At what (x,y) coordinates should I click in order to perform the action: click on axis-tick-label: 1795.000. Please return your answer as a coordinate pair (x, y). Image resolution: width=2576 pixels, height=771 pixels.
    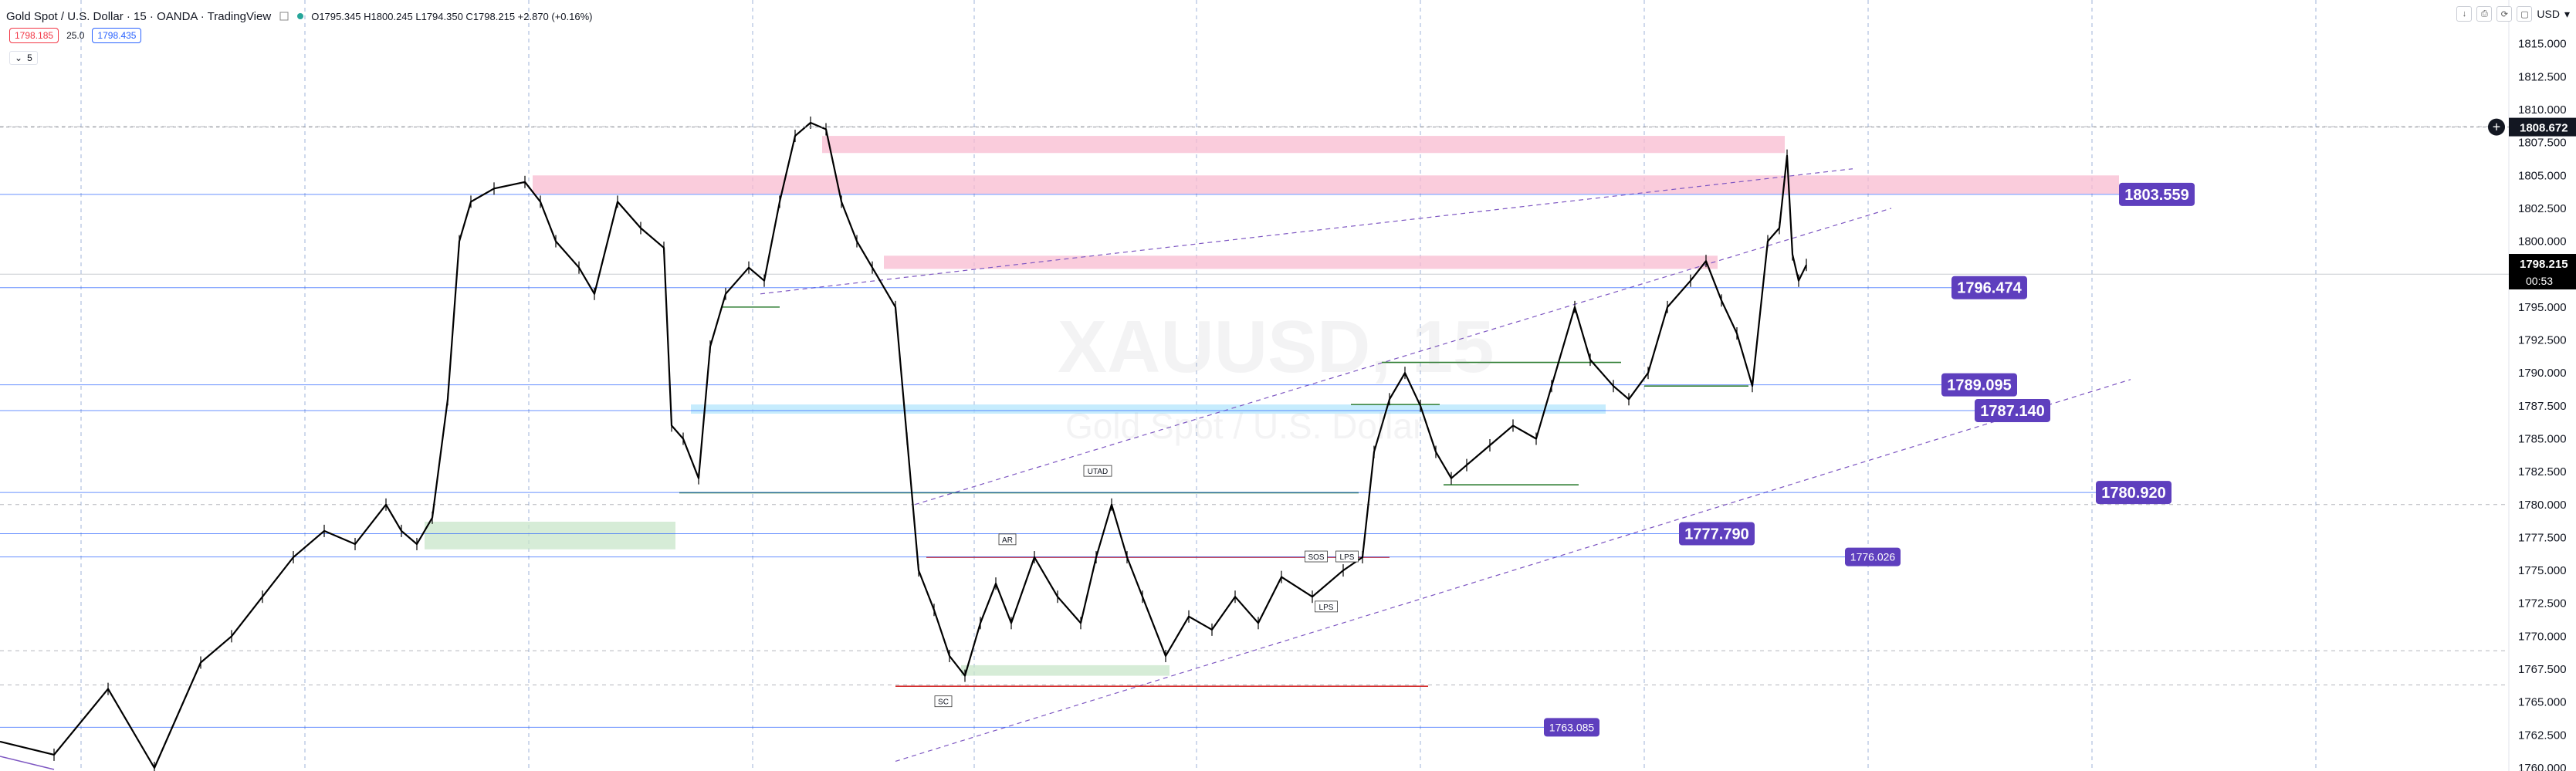
    Looking at the image, I should click on (2543, 307).